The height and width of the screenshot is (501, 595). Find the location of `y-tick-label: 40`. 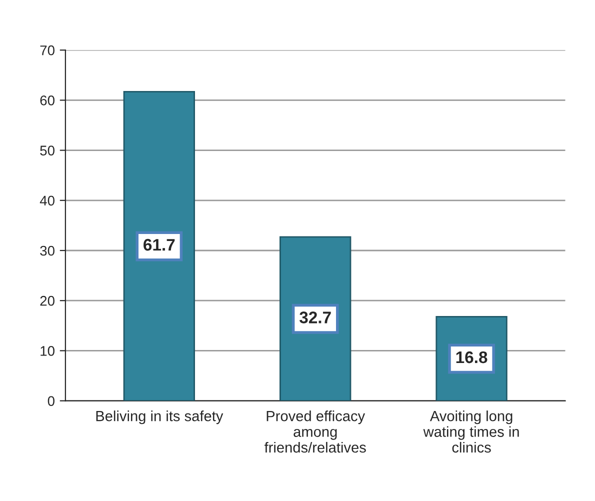

y-tick-label: 40 is located at coordinates (47, 201).